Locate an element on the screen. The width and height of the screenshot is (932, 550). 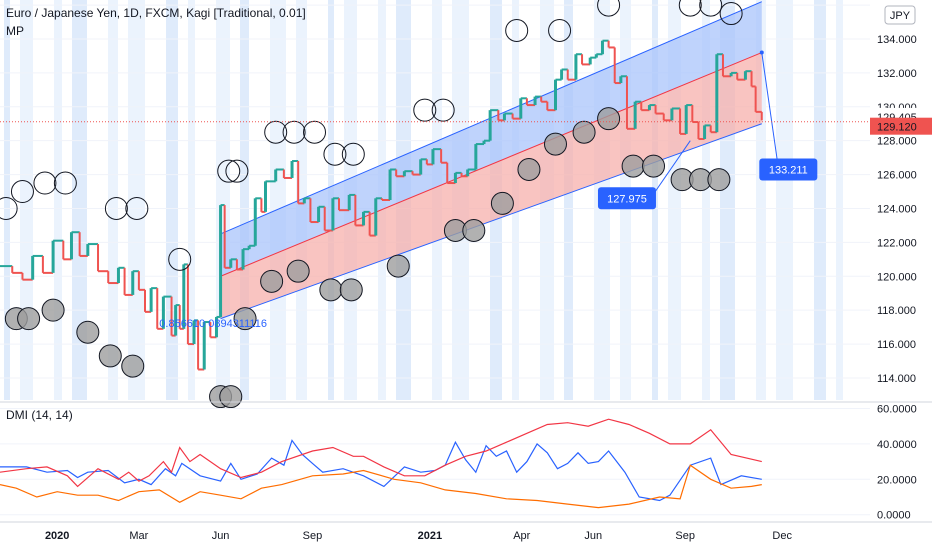
price-axis-bg is located at coordinates (901, 200).